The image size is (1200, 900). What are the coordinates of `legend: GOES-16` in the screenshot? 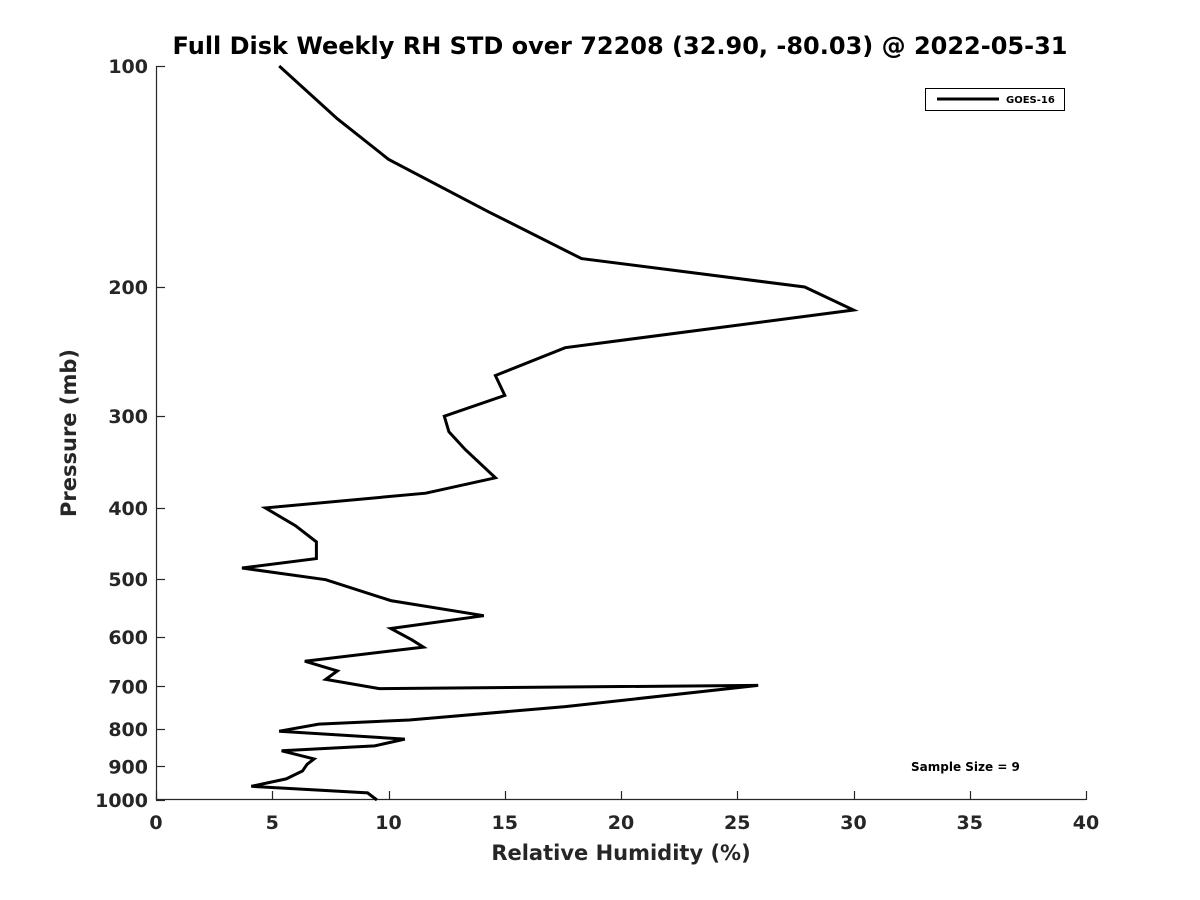 It's located at (995, 99).